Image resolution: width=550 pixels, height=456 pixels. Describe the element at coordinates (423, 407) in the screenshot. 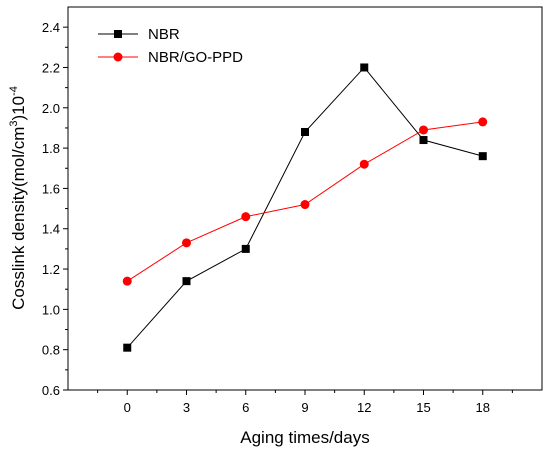

I see `x-tick-label: 15` at that location.